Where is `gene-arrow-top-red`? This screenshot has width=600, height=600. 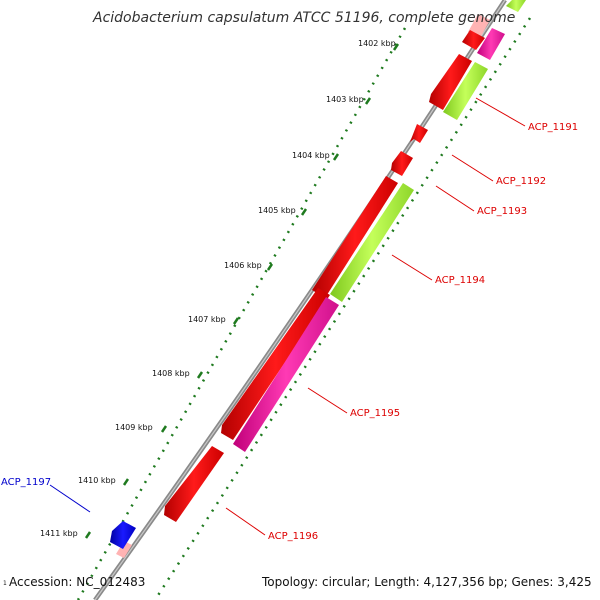
gene-arrow-top-red is located at coordinates (473, 40).